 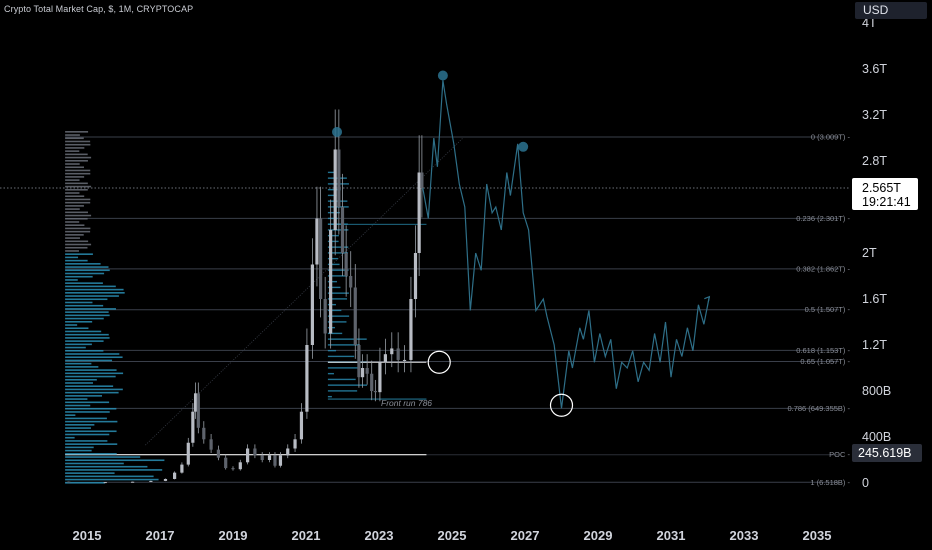 I want to click on currency-button: USD, so click(x=891, y=10).